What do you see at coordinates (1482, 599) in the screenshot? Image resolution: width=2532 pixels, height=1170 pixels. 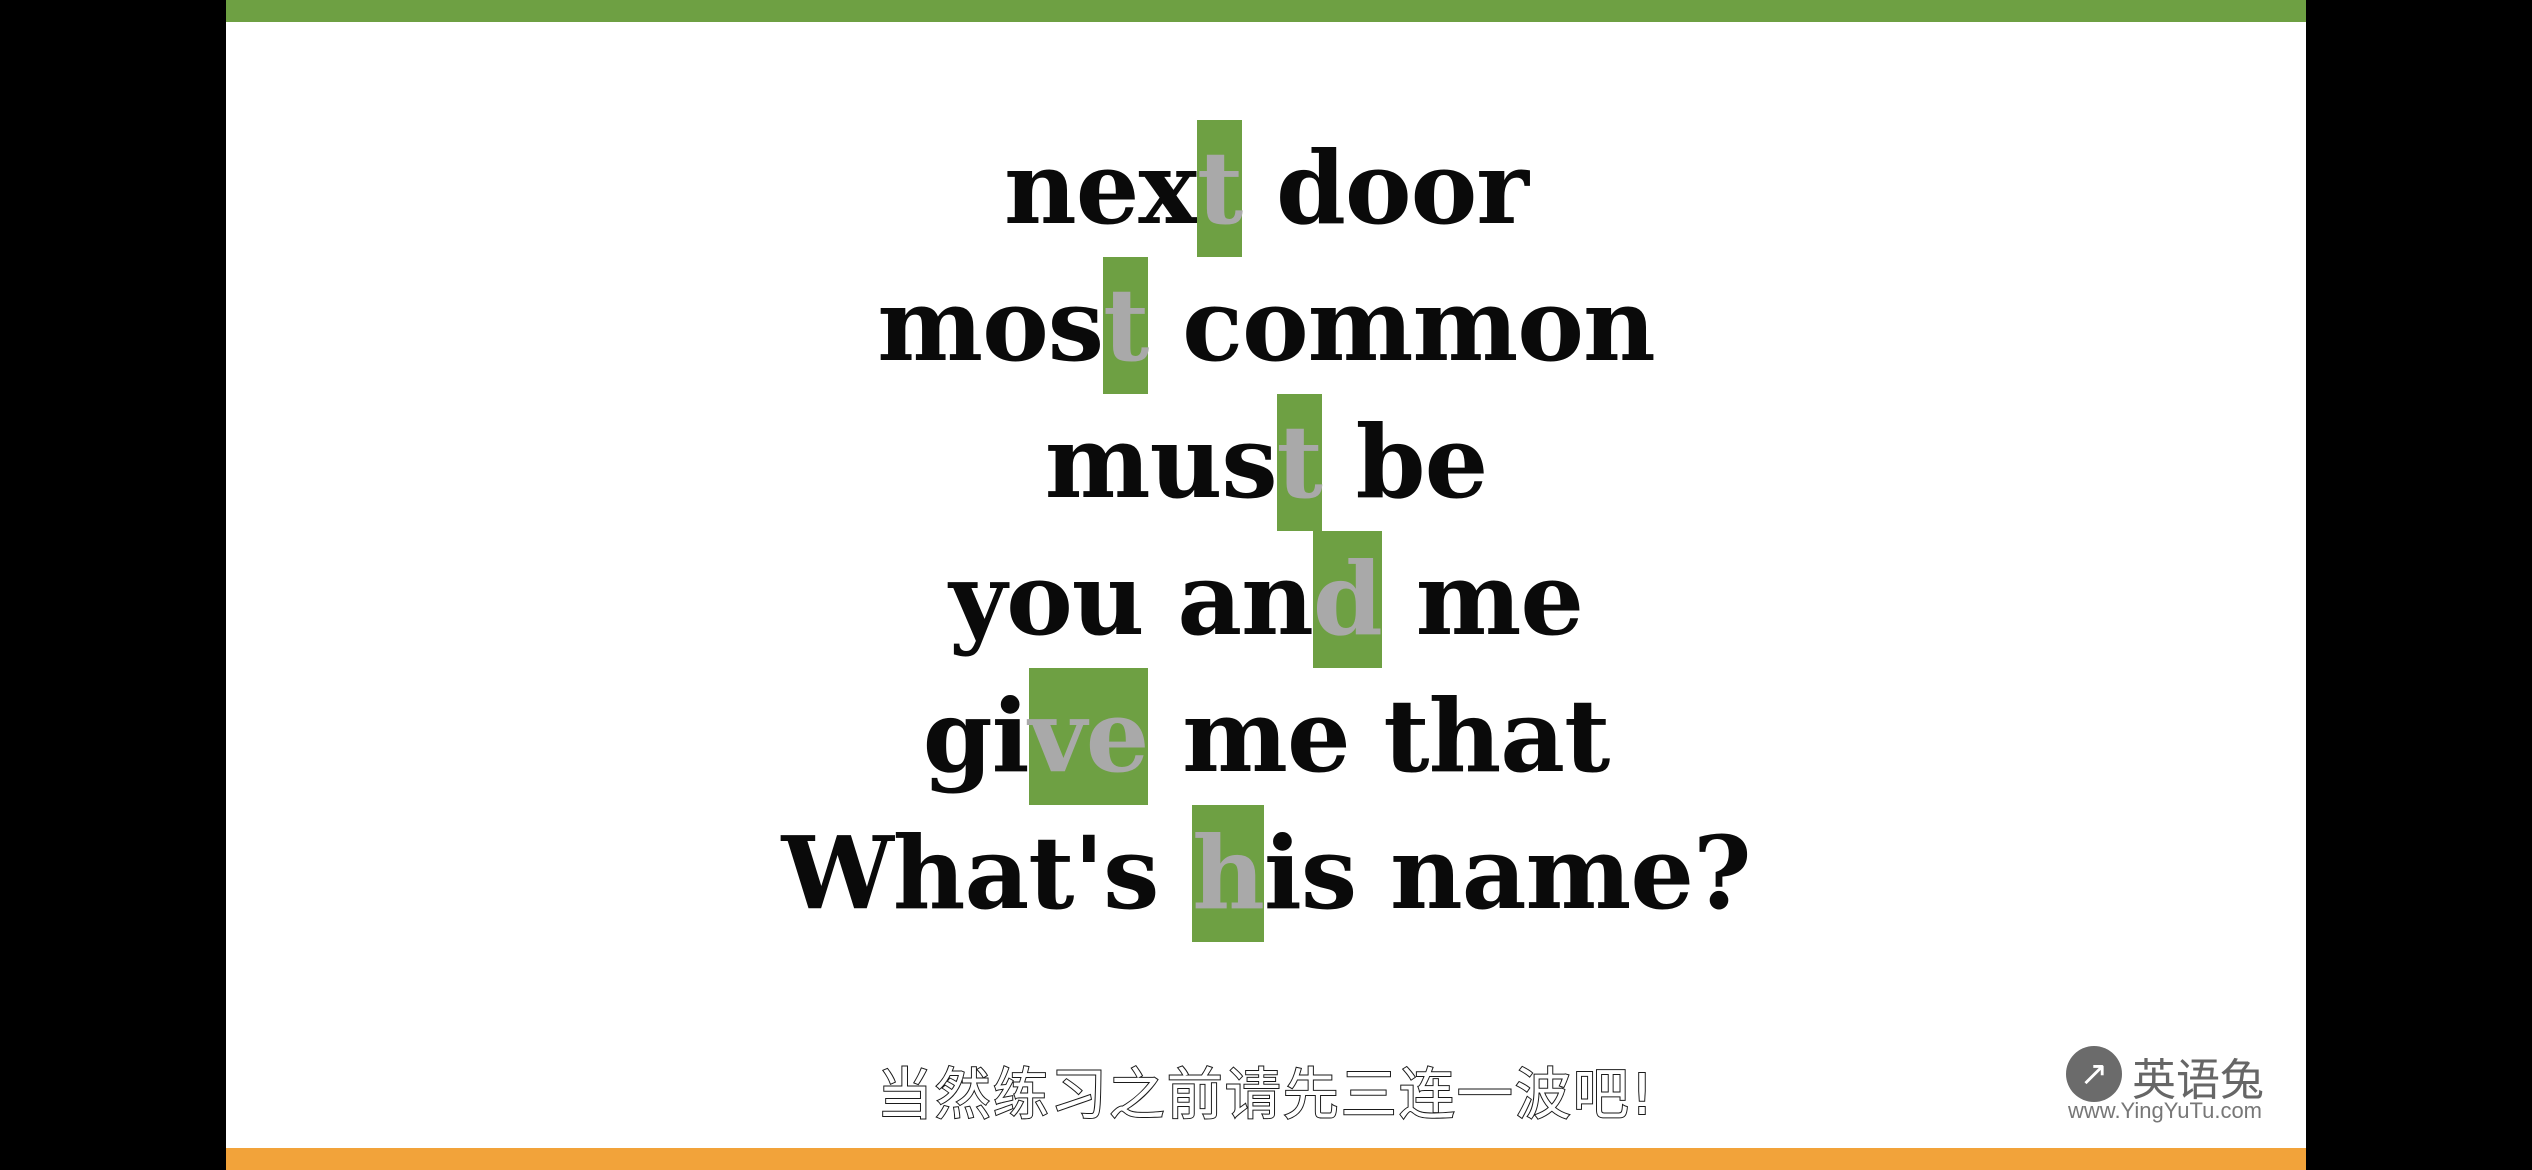 I see `phrase-text-after: me` at bounding box center [1482, 599].